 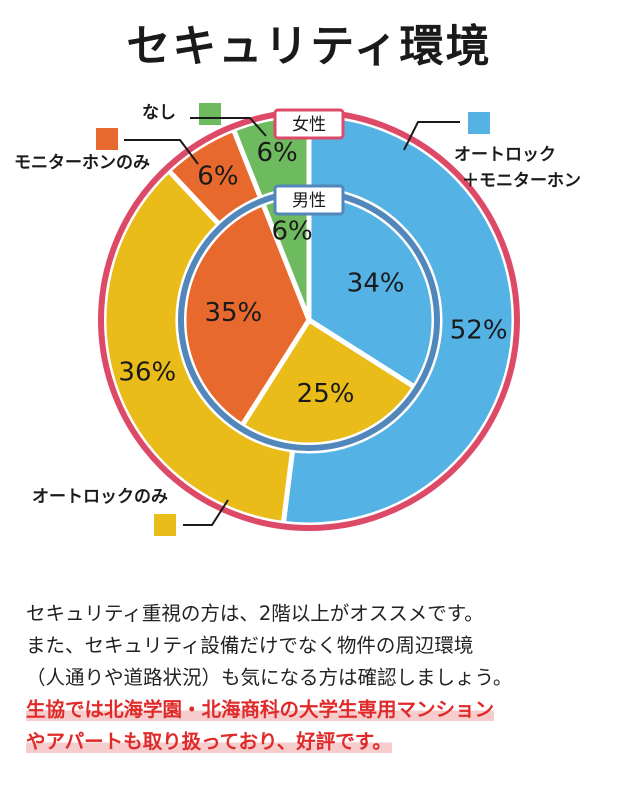 I want to click on description-line-1: セキュリティ重視の方は、2階以上がオススメです。, so click(x=255, y=613).